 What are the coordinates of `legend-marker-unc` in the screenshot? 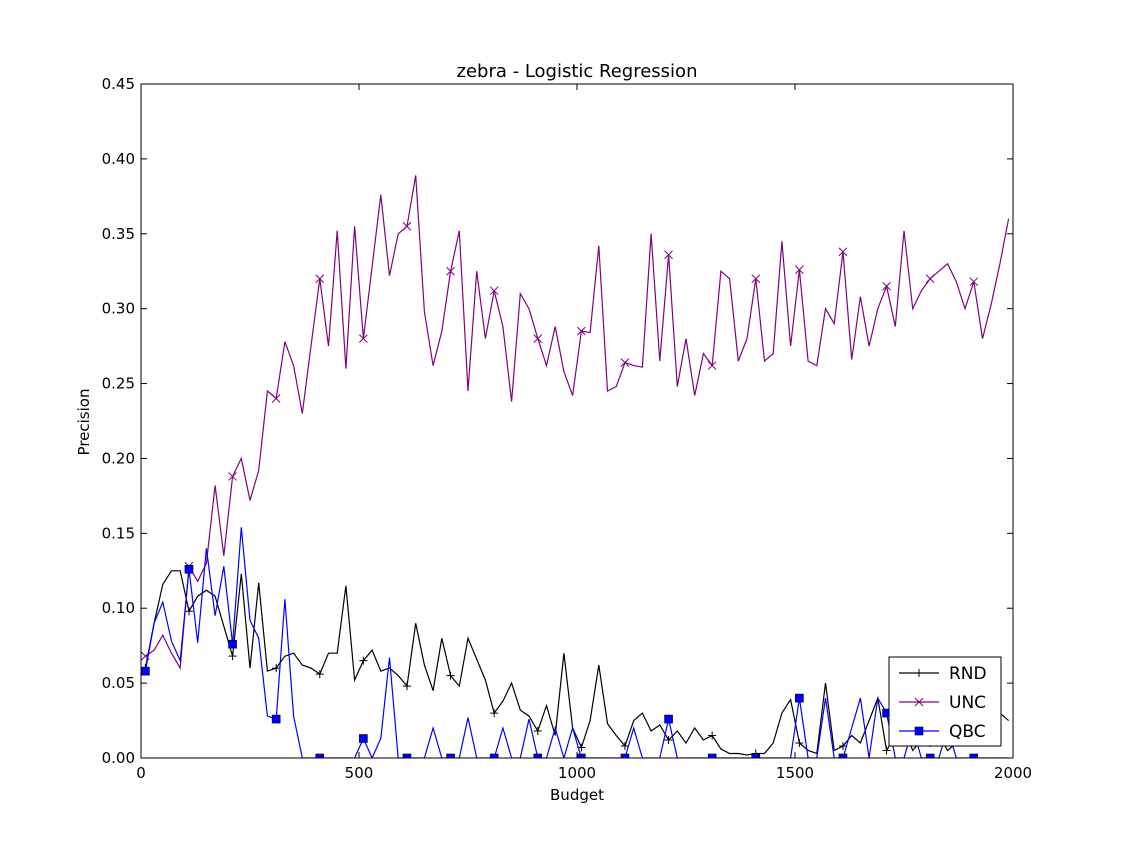 It's located at (919, 702).